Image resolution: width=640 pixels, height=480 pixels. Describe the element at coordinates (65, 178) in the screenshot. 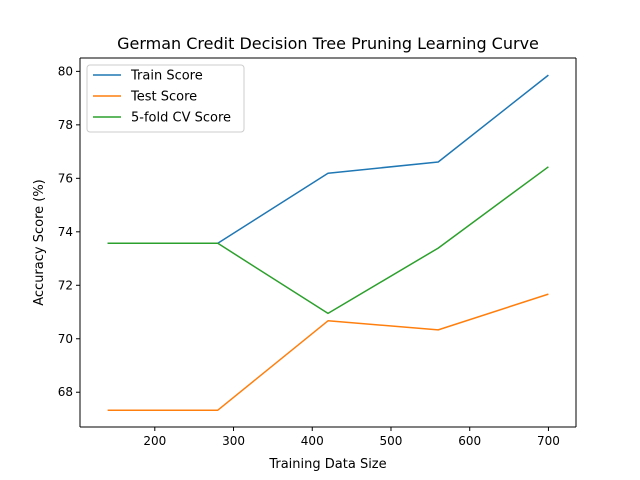

I see `y-tick-label: 76` at that location.